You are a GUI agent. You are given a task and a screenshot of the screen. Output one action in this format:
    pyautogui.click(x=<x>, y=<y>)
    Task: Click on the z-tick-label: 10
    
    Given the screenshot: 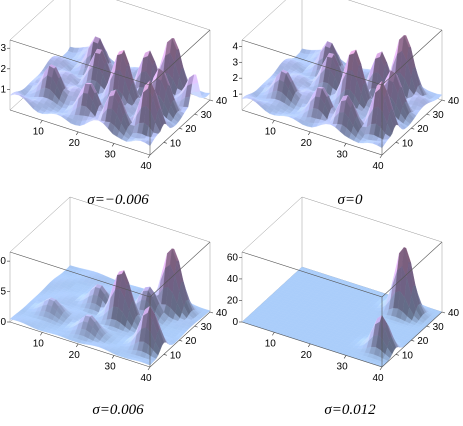 What is the action you would take?
    pyautogui.click(x=3, y=261)
    